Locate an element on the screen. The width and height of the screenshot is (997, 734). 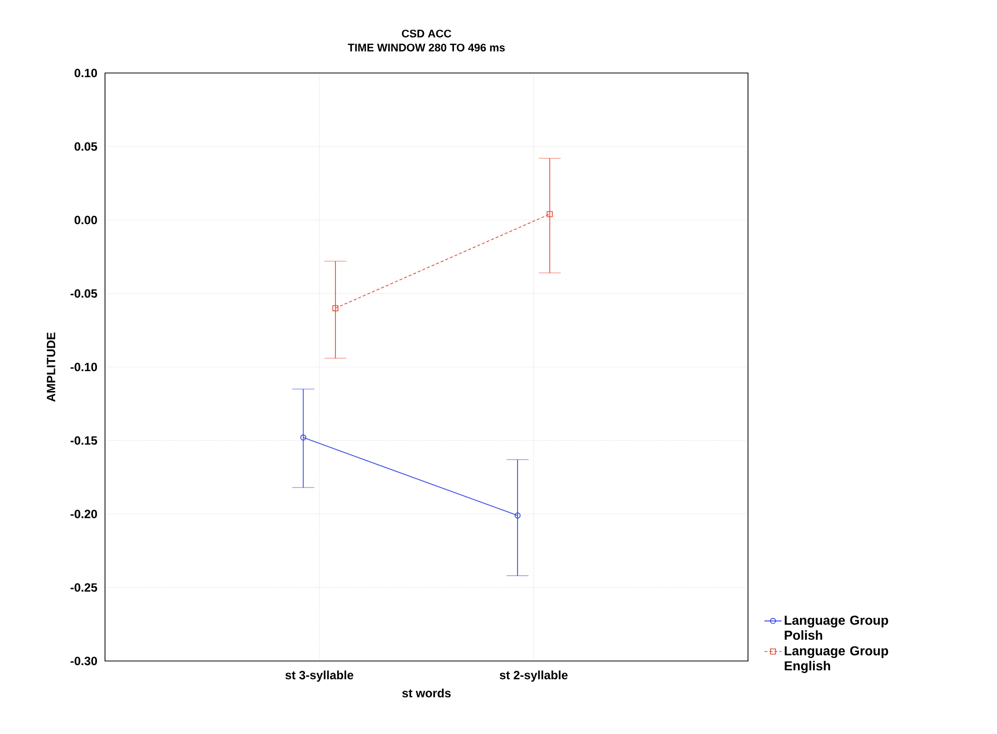
y-tick-label: -0.20 is located at coordinates (83, 514).